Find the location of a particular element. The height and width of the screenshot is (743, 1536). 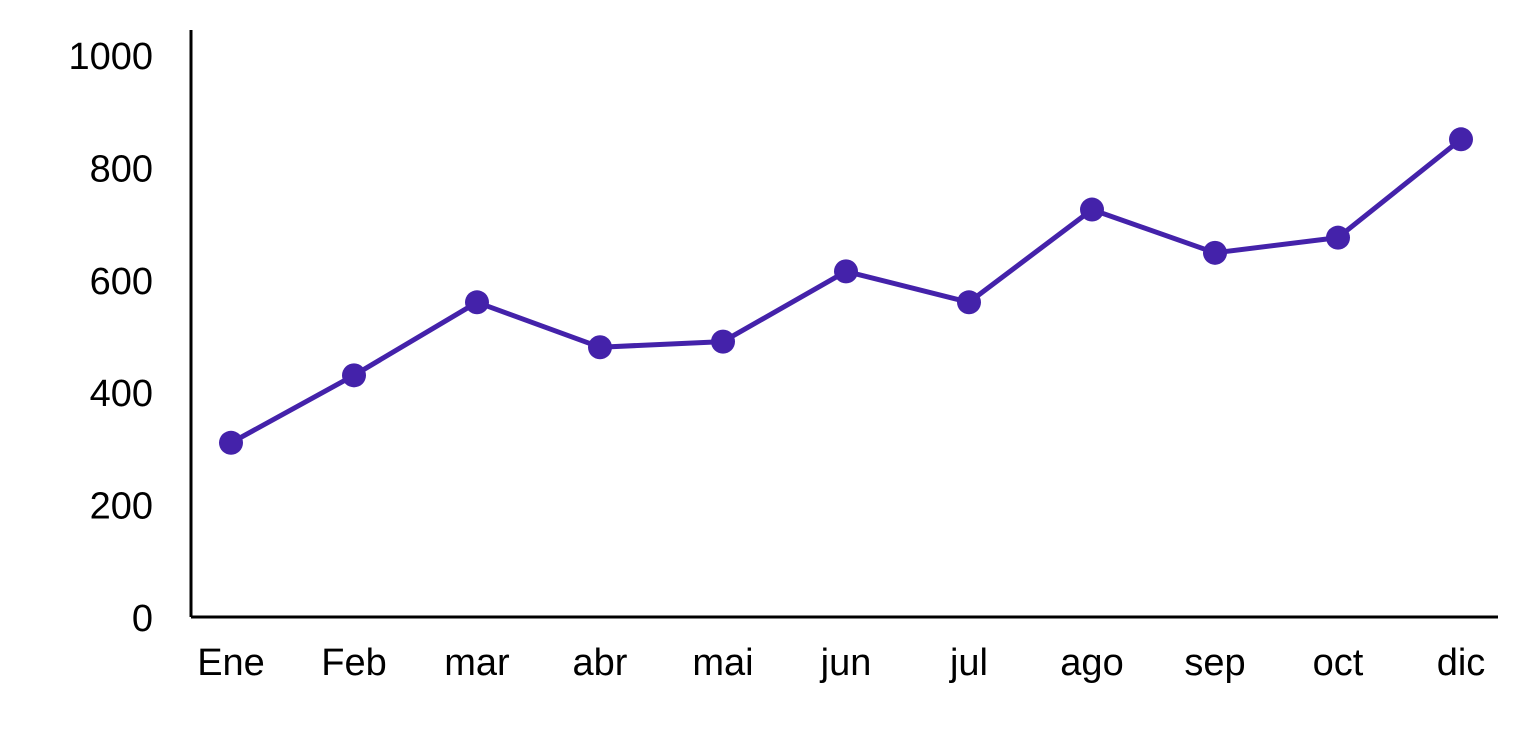

x-tick-labels: Ene Feb mar abr mai jun jul ago sep oct dic is located at coordinates (841, 663).